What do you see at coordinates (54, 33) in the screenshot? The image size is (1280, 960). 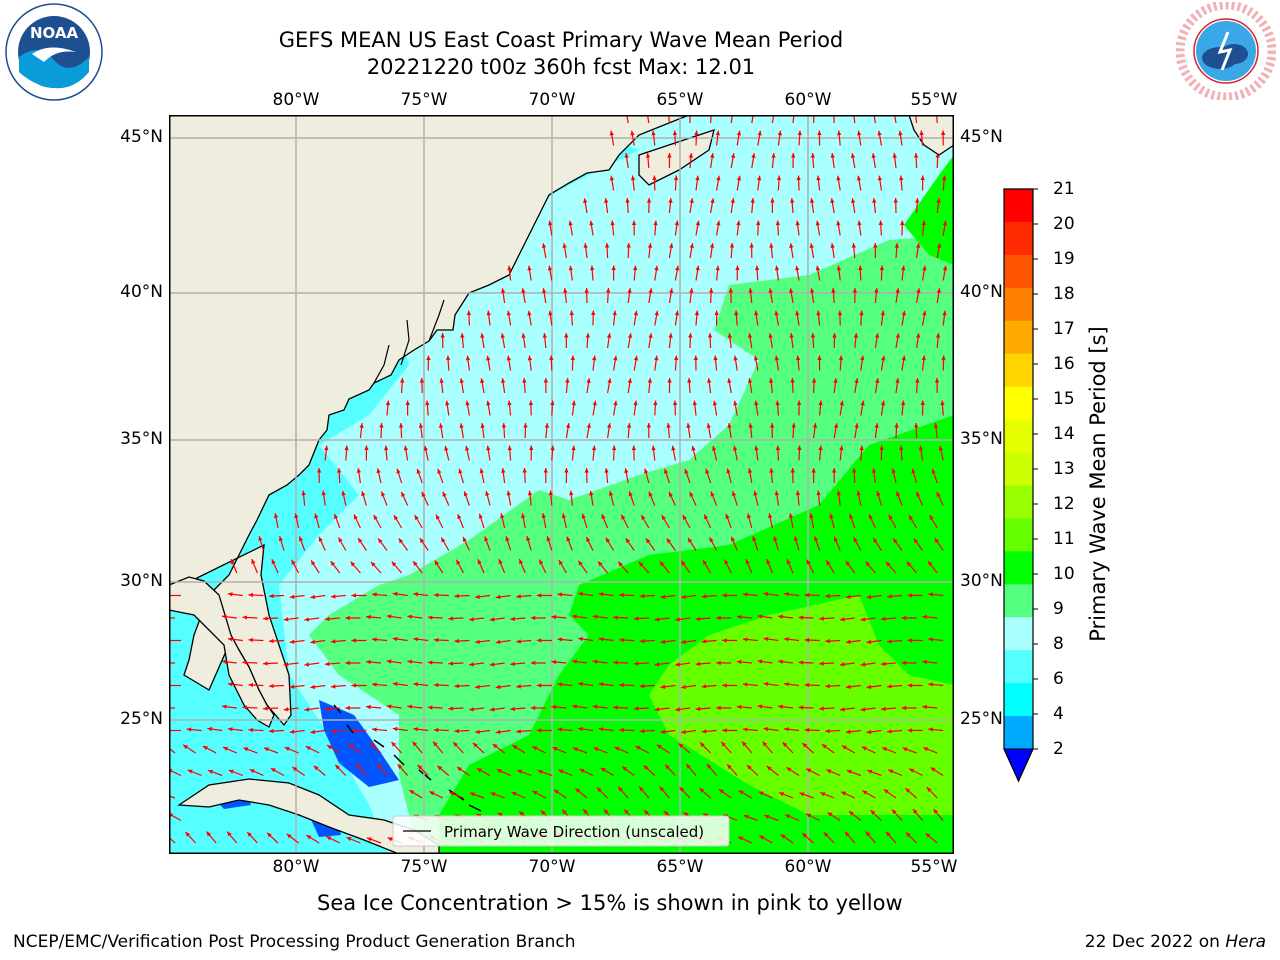 I see `svg-text: NOAA` at bounding box center [54, 33].